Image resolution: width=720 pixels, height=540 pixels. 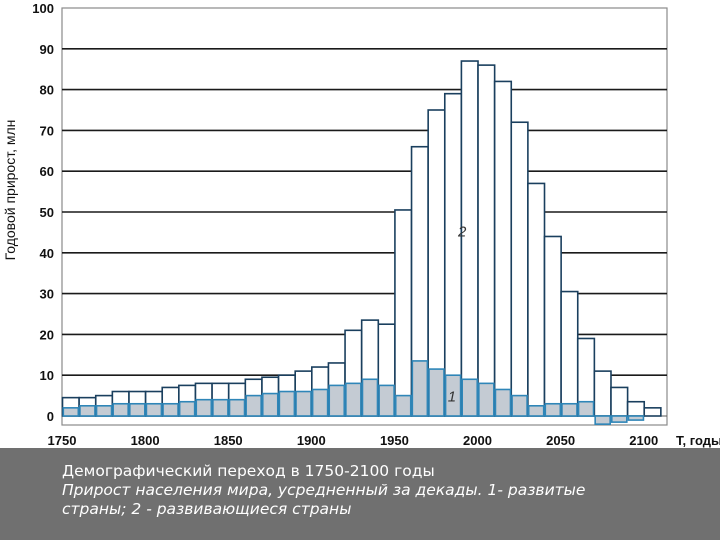 I want to click on y-tick-label: 80, so click(x=47, y=90).